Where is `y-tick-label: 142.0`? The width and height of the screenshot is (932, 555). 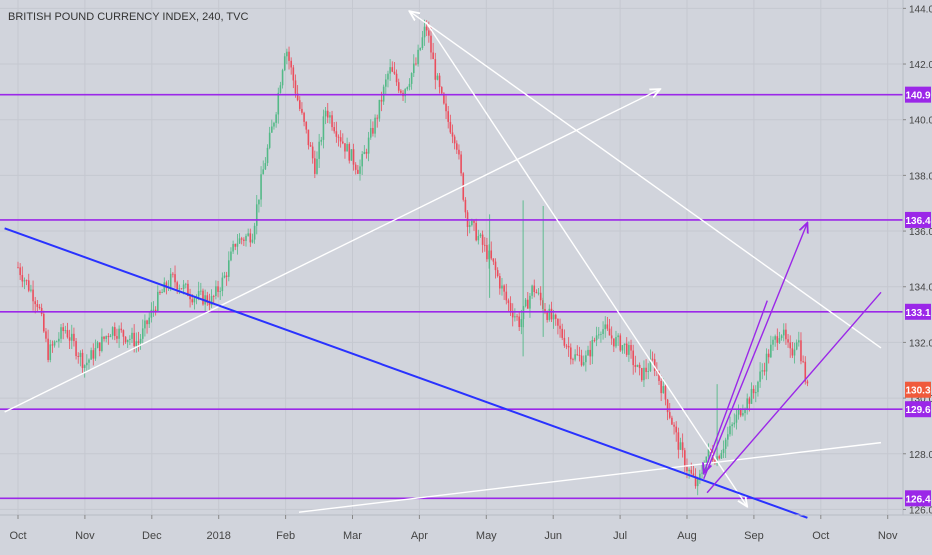 y-tick-label: 142.0 is located at coordinates (920, 65).